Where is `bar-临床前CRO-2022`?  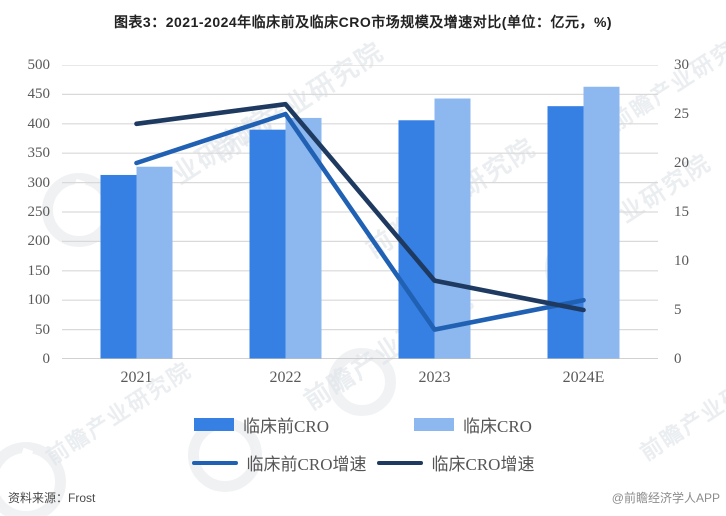 bar-临床前CRO-2022 is located at coordinates (267, 244).